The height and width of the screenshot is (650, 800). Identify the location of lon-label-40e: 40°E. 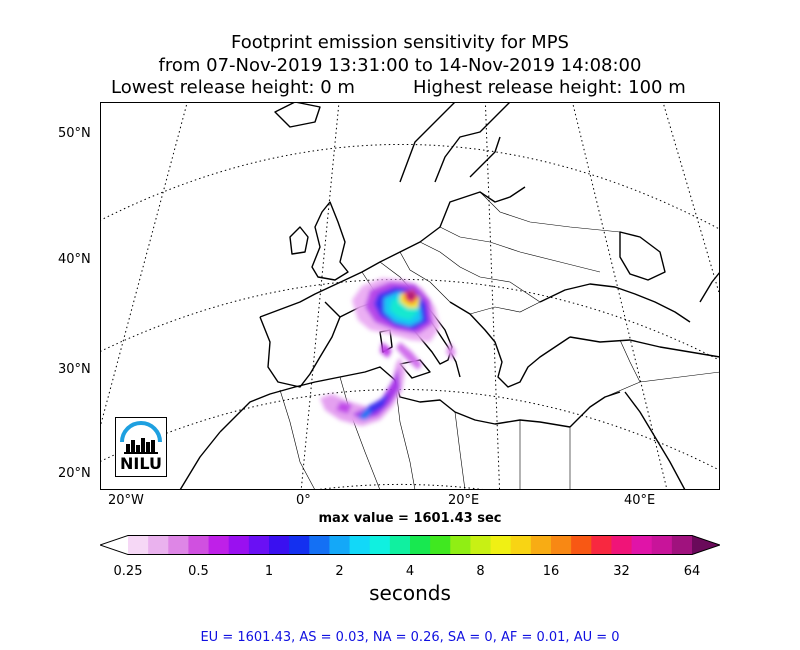
(640, 500).